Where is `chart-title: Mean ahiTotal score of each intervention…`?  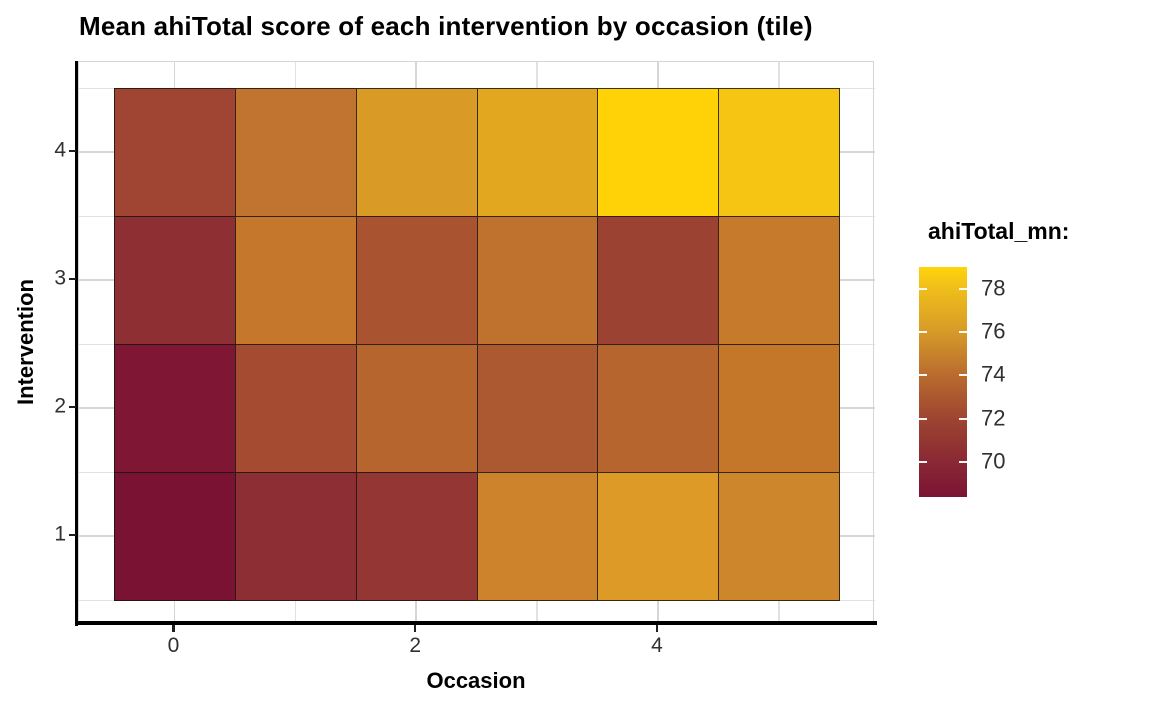 chart-title: Mean ahiTotal score of each intervention… is located at coordinates (446, 26).